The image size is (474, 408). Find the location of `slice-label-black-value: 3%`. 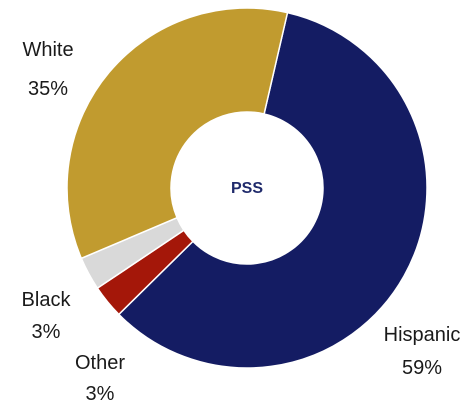

slice-label-black-value: 3% is located at coordinates (46, 332).